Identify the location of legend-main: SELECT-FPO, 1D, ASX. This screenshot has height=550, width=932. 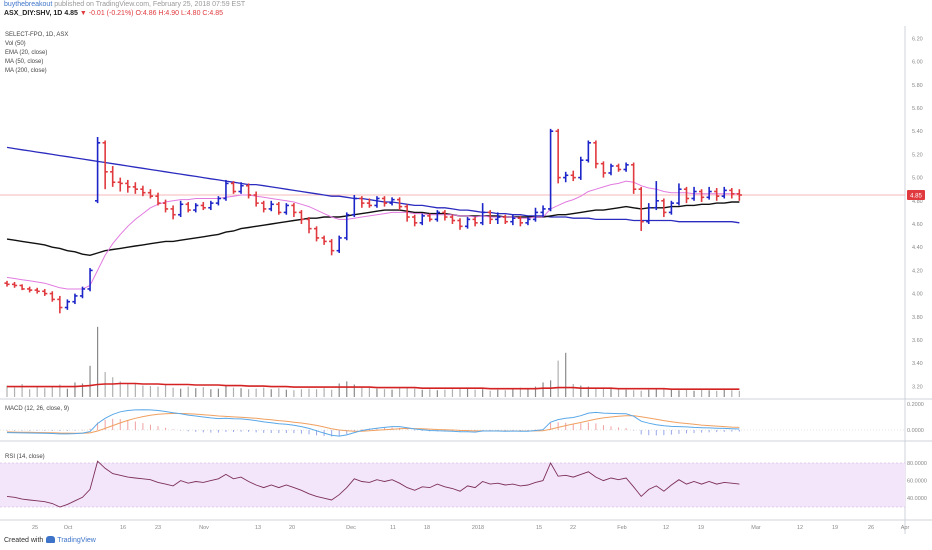
(36, 35).